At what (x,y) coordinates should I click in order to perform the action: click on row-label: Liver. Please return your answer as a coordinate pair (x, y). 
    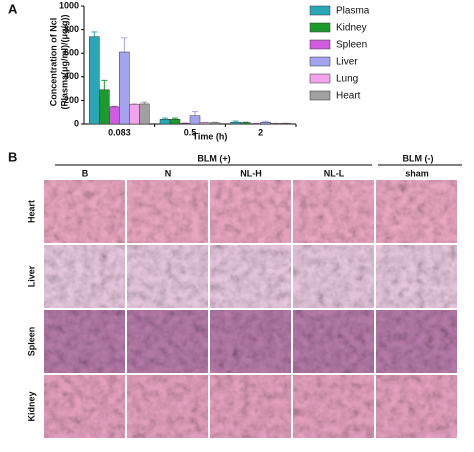
    Looking at the image, I should click on (31, 276).